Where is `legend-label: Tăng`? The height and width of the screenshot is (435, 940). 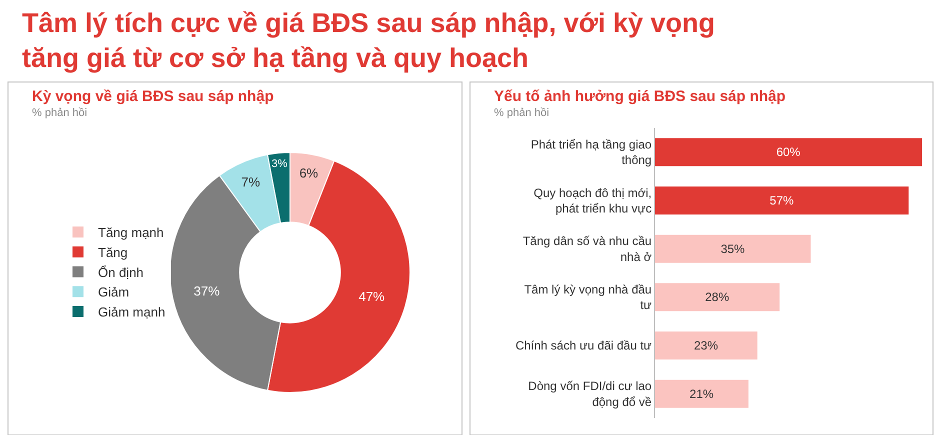 legend-label: Tăng is located at coordinates (113, 252).